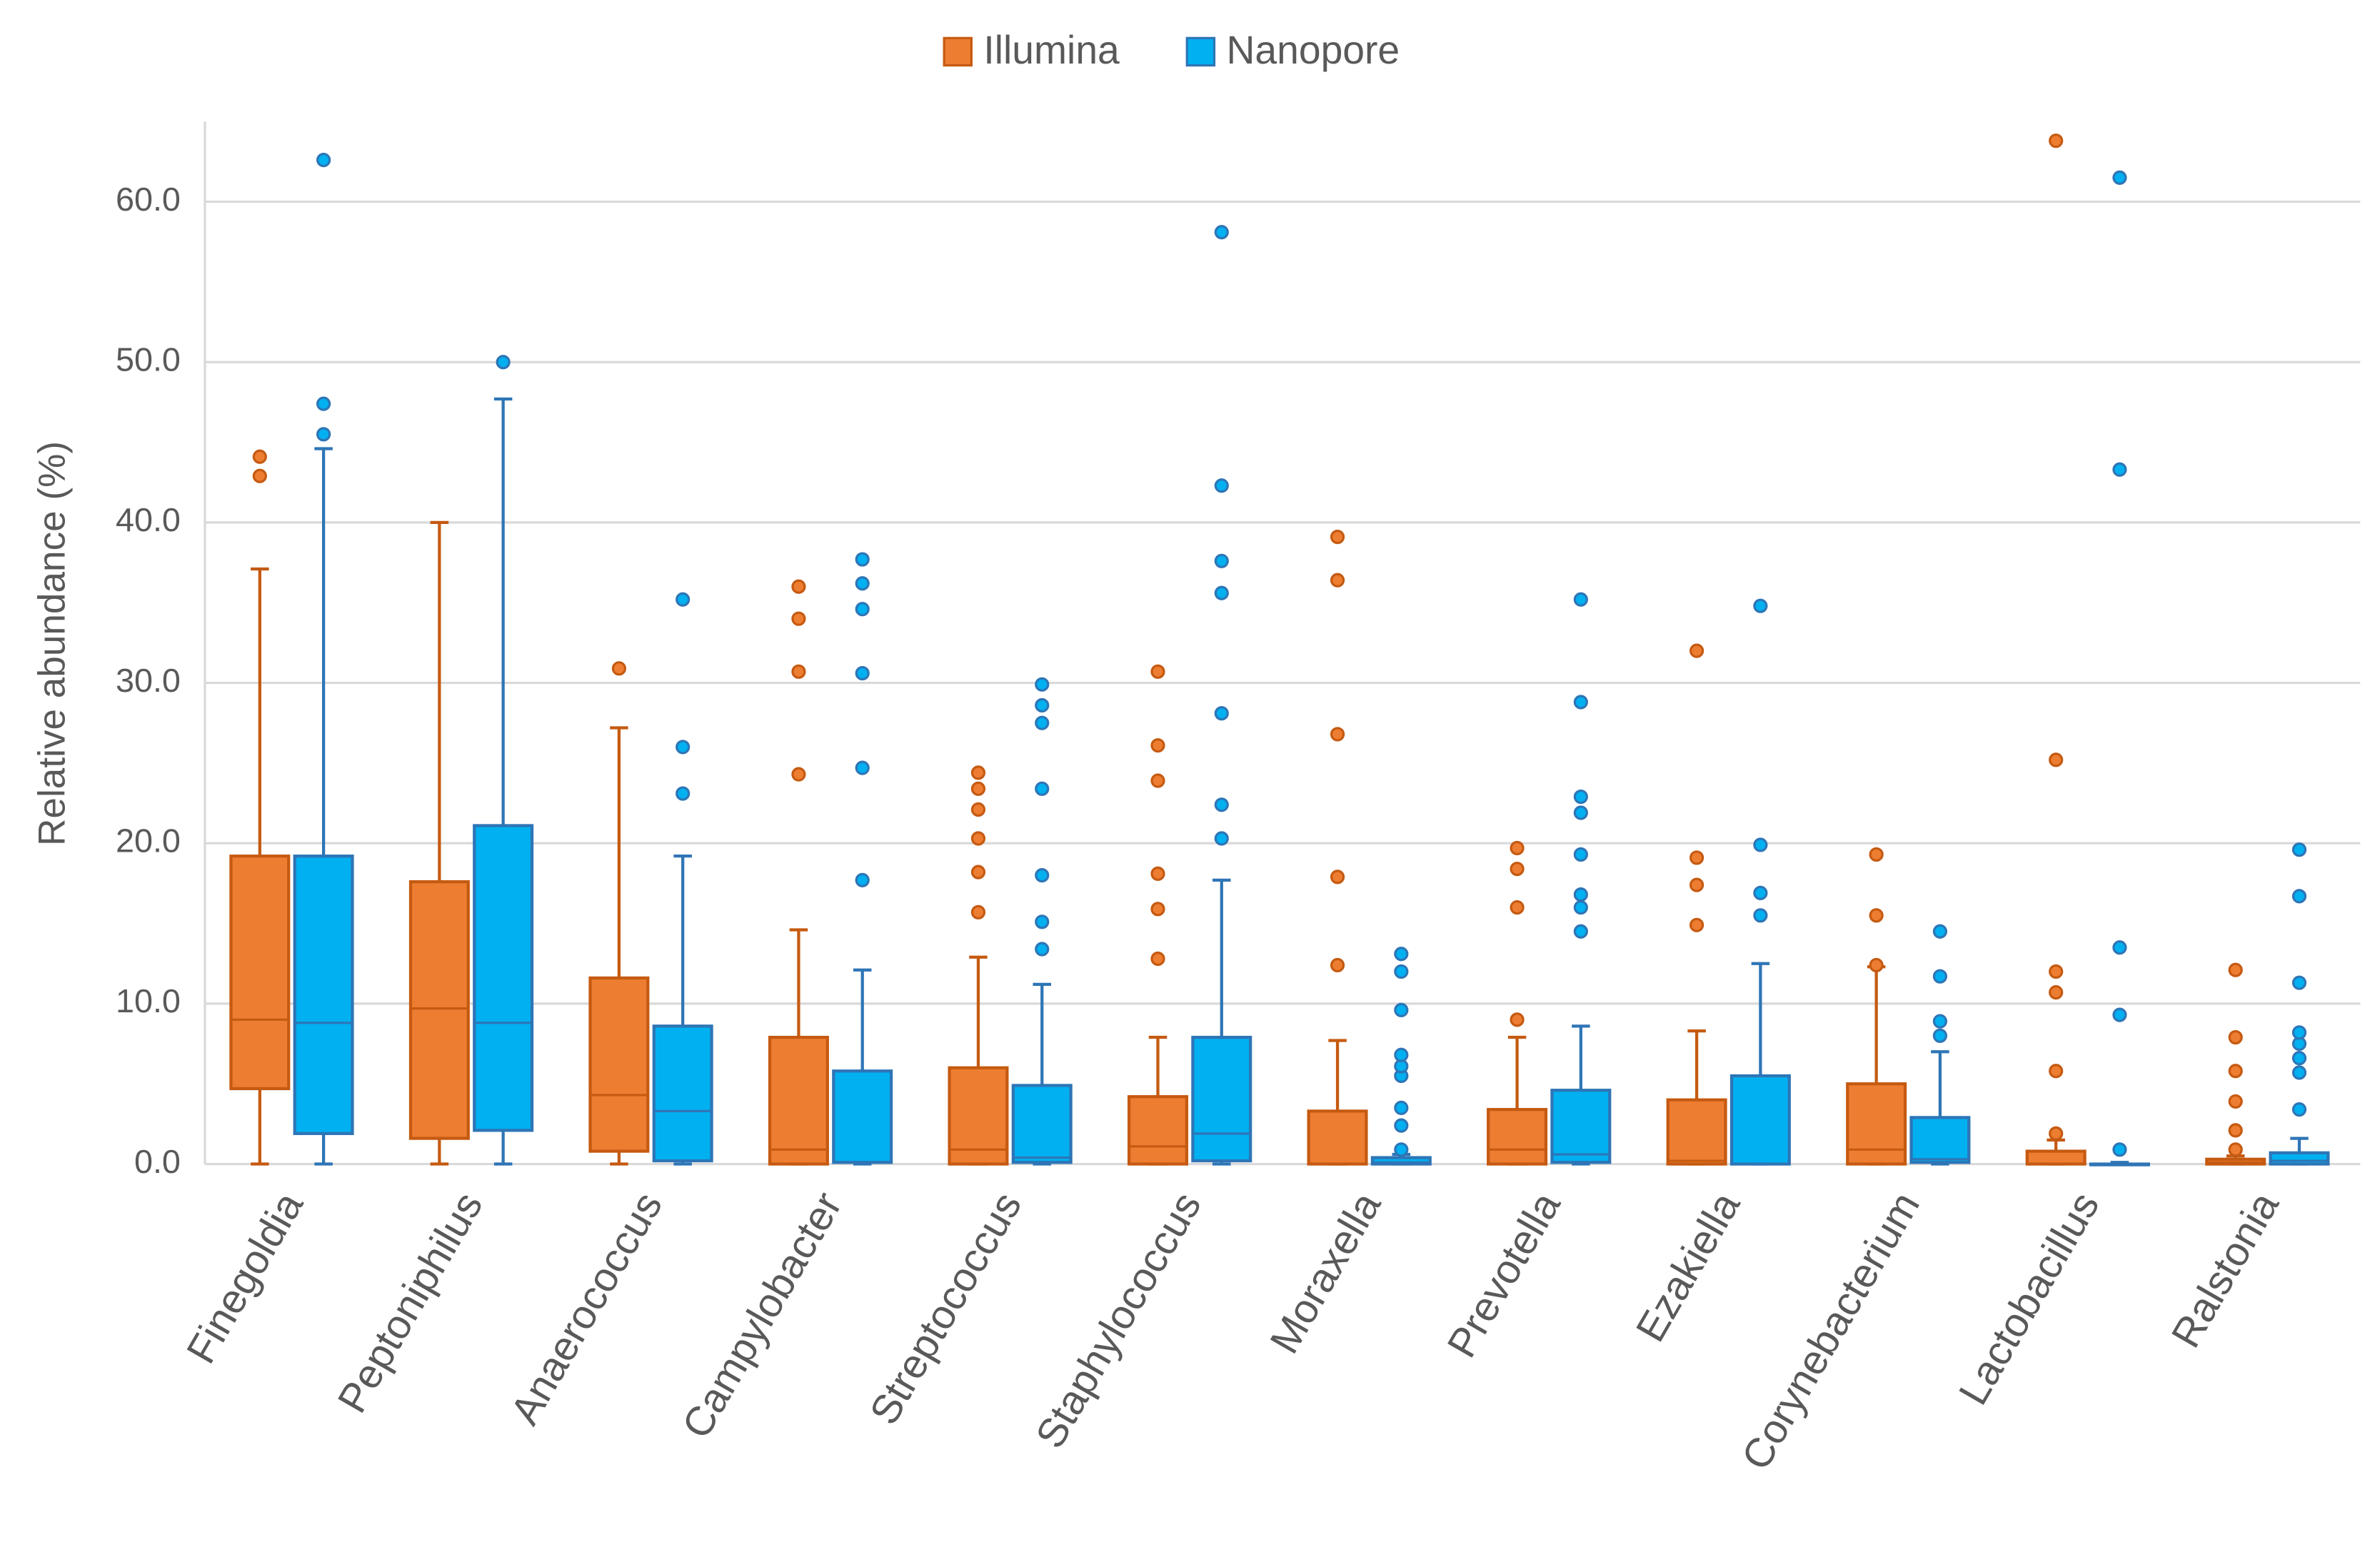 This screenshot has width=2380, height=1542. What do you see at coordinates (410, 1302) in the screenshot?
I see `x-tick-label: Peptoniphilus` at bounding box center [410, 1302].